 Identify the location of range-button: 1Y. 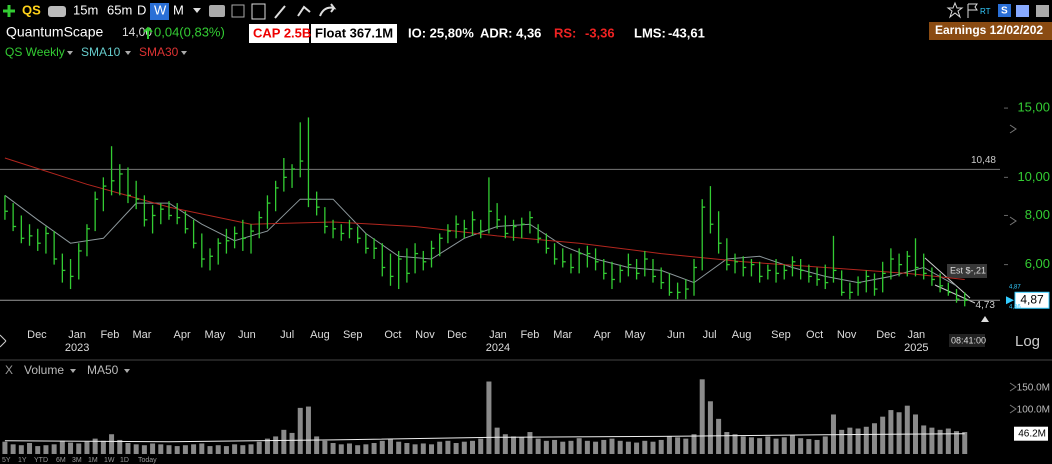
(22, 460).